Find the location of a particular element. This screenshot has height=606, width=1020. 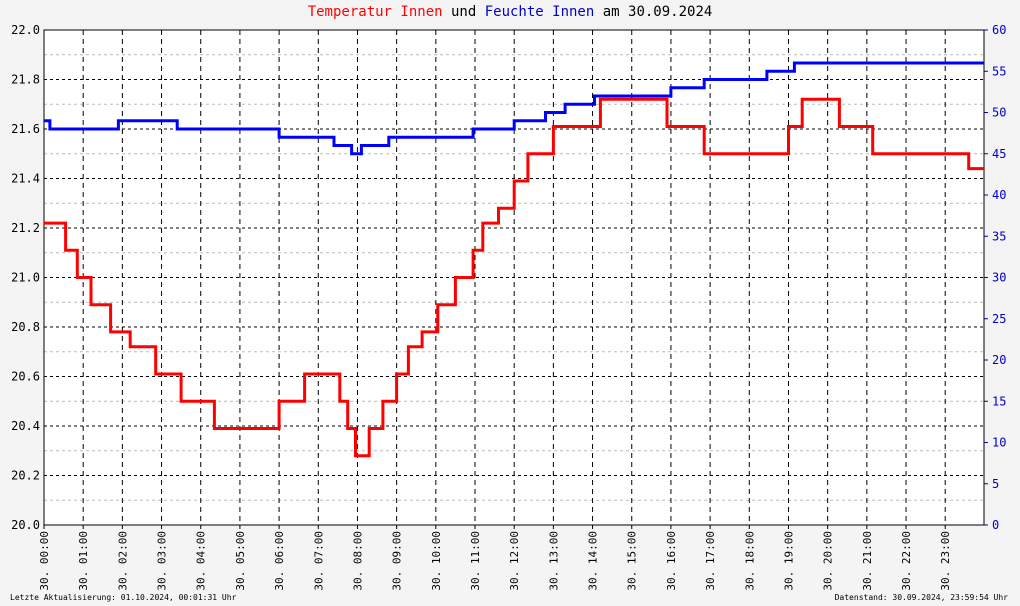

x-tick-label: 30. 08:00 is located at coordinates (357, 561).